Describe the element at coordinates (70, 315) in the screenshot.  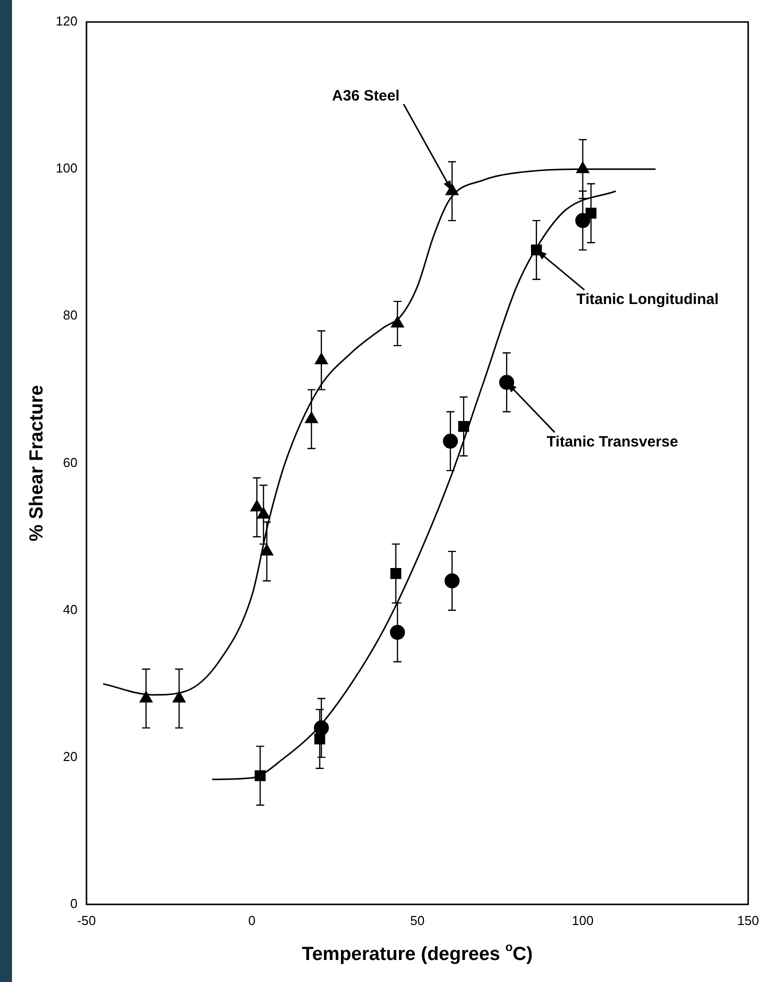
I see `y-tick-label: 80` at that location.